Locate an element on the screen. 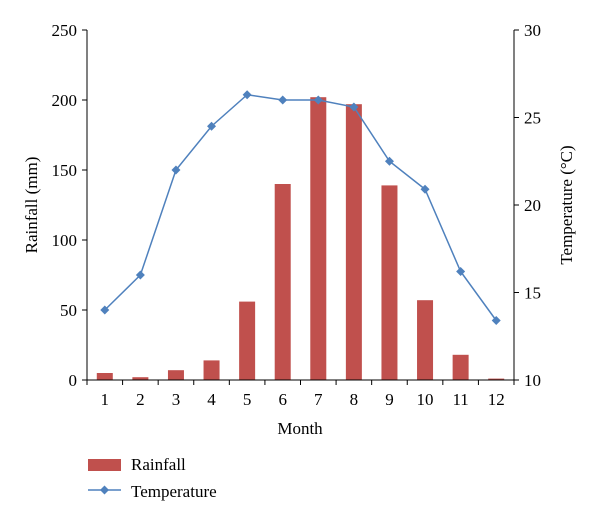 The image size is (600, 524). x-tick-label: 2 is located at coordinates (140, 399).